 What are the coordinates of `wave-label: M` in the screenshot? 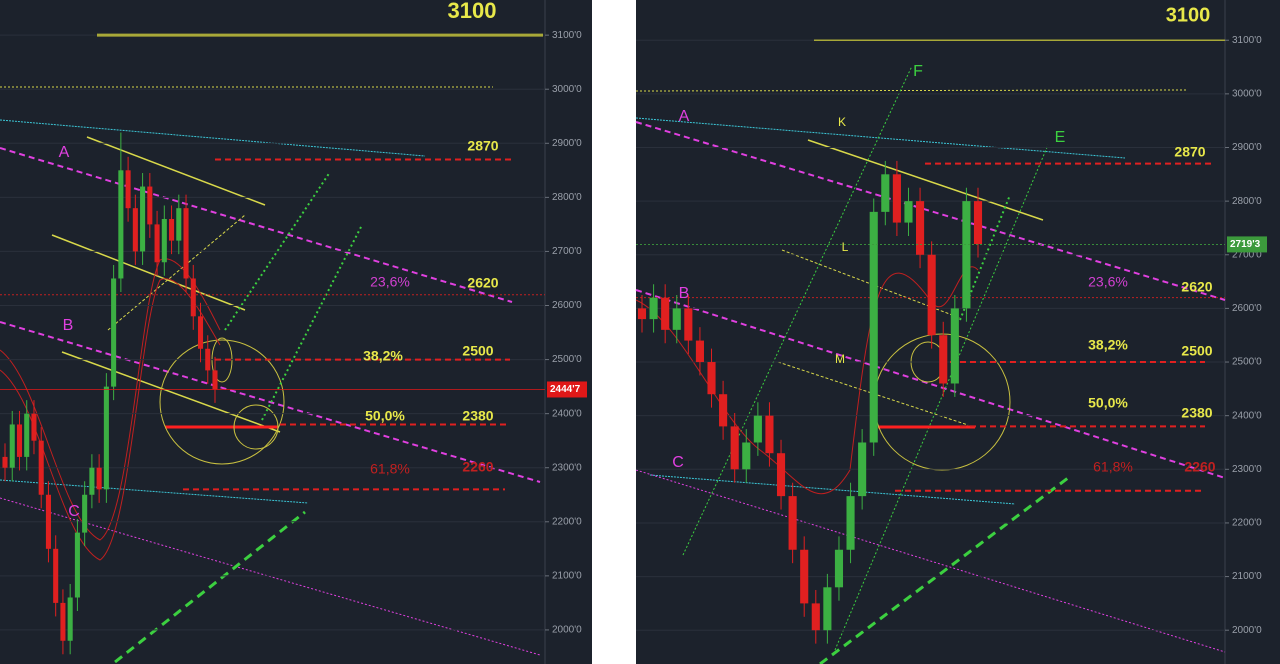 It's located at (840, 359).